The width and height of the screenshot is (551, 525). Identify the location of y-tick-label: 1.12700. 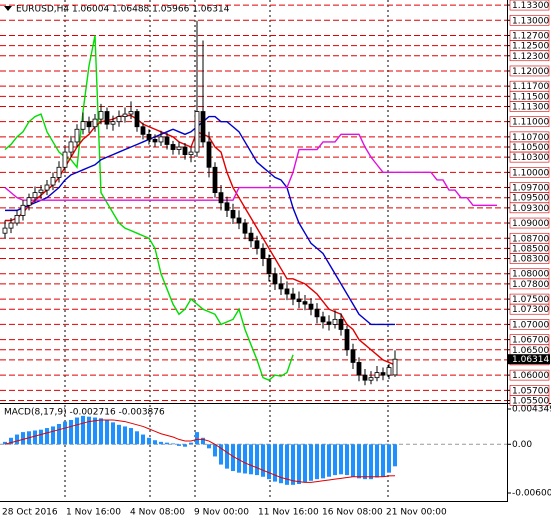
(530, 36).